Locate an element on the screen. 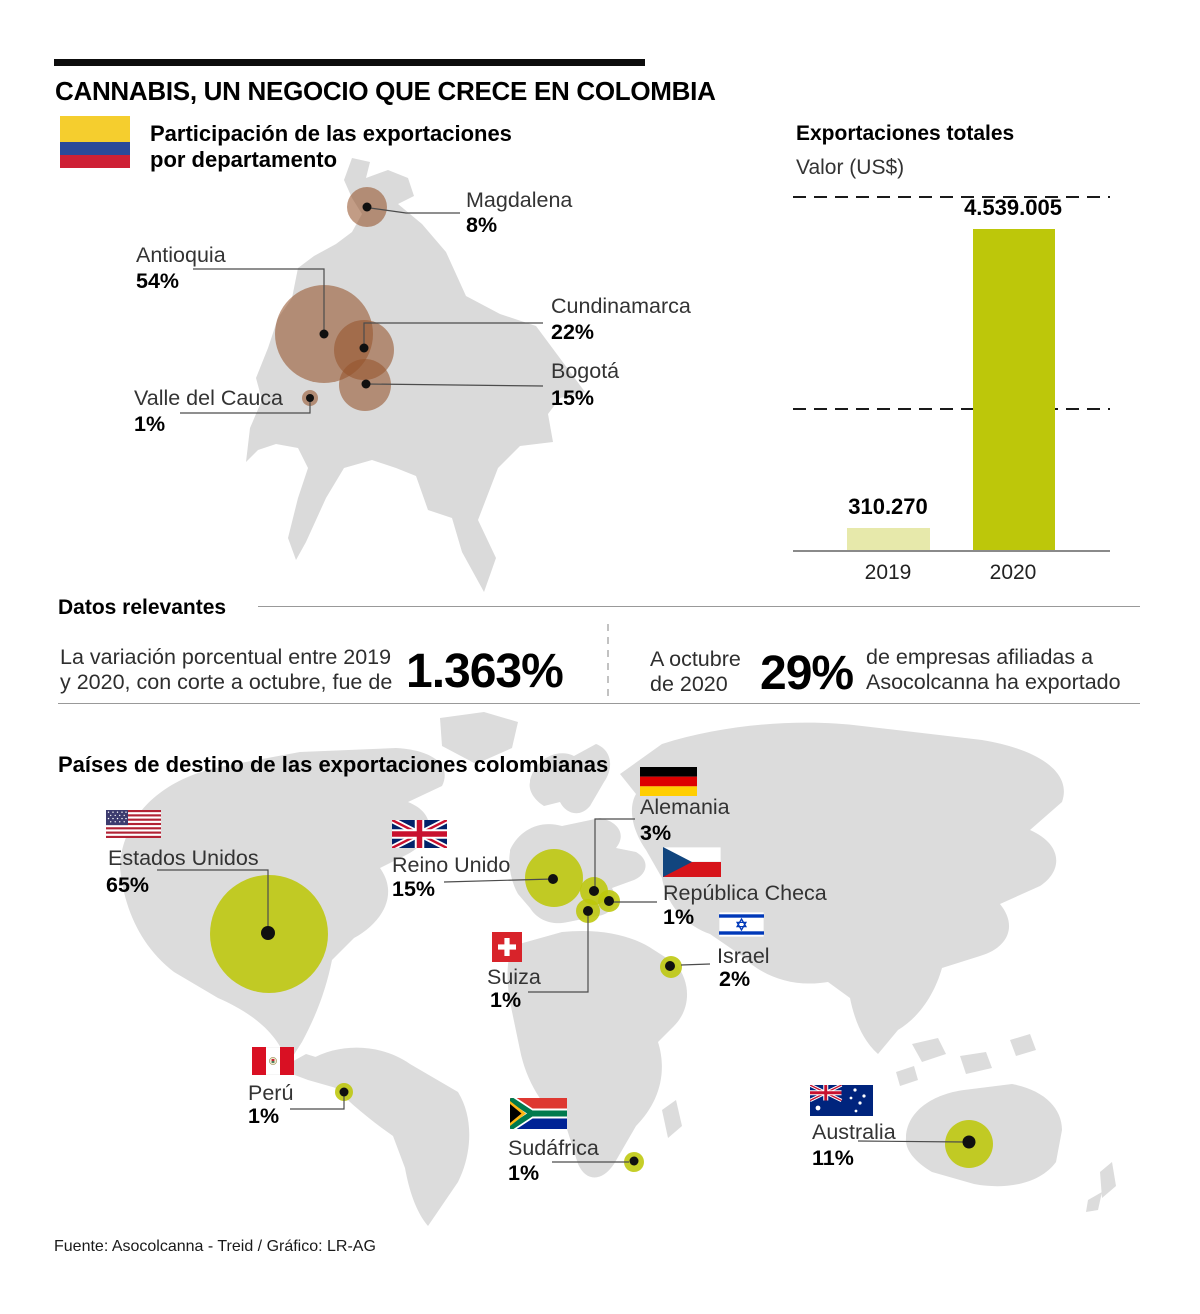 Image resolution: width=1200 pixels, height=1314 pixels. germany-flag-icon is located at coordinates (668, 781).